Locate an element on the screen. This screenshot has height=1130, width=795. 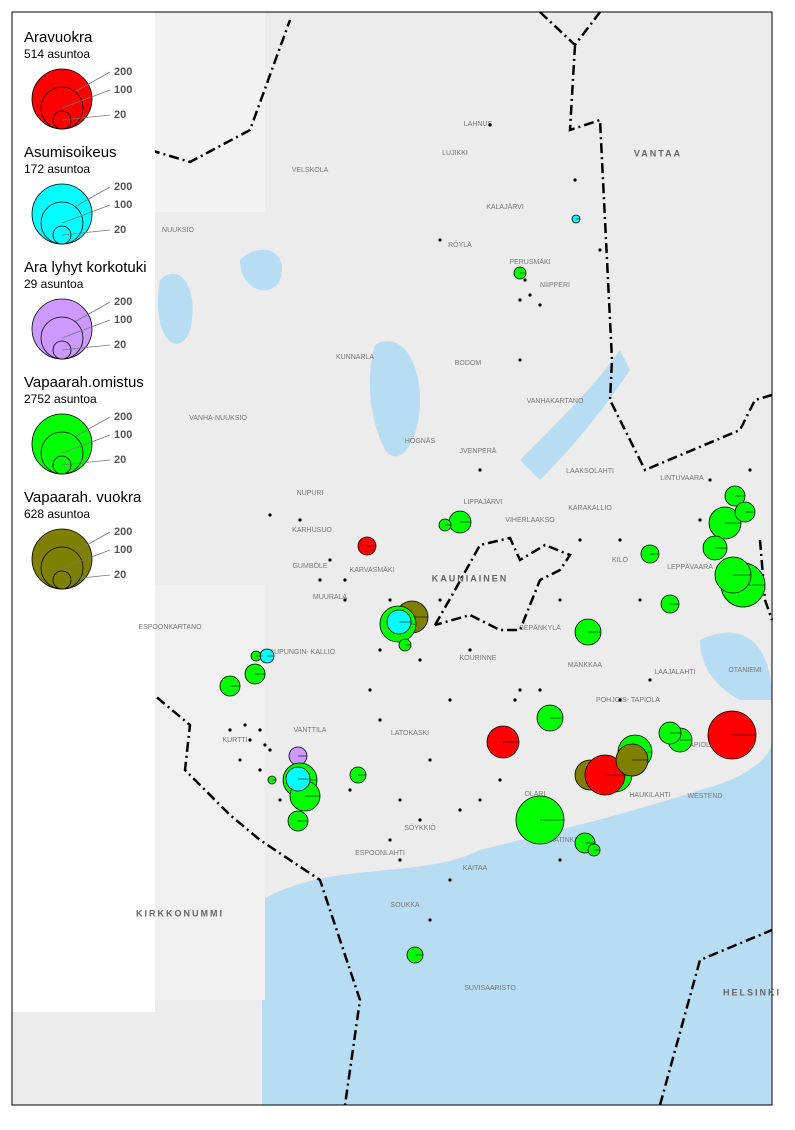
place-label: SÖYKKIÖ is located at coordinates (420, 828).